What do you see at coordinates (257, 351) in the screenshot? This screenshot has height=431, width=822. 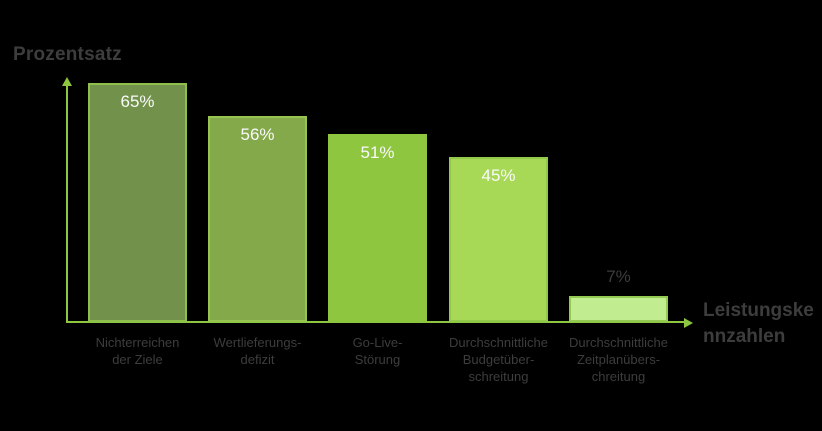 I see `category-label: Wertlieferungs- defizit` at bounding box center [257, 351].